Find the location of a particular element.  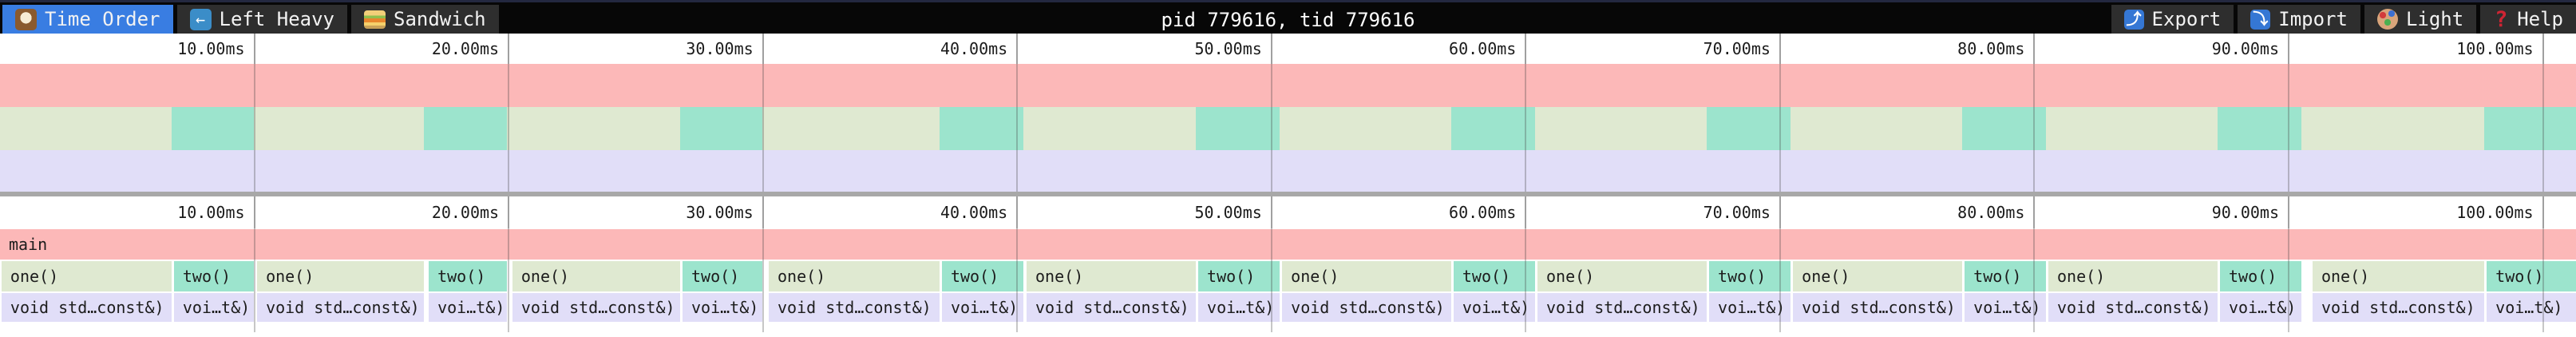

theme-toggle-label: Light is located at coordinates (2435, 19).